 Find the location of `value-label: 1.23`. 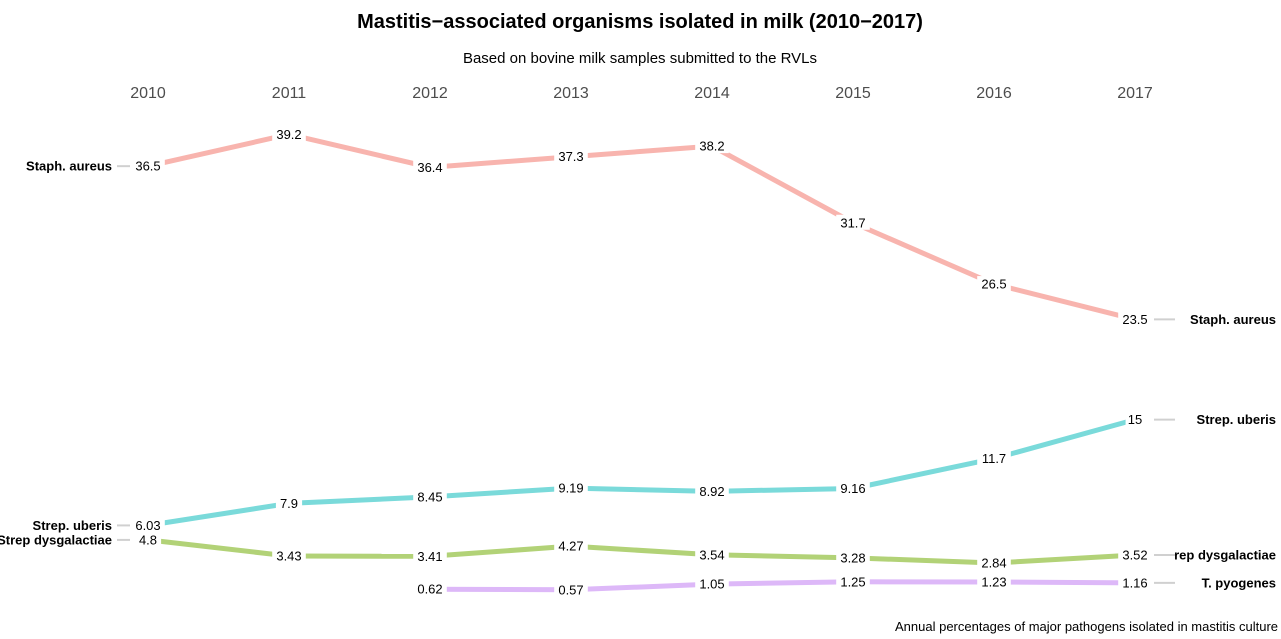

value-label: 1.23 is located at coordinates (993, 581).